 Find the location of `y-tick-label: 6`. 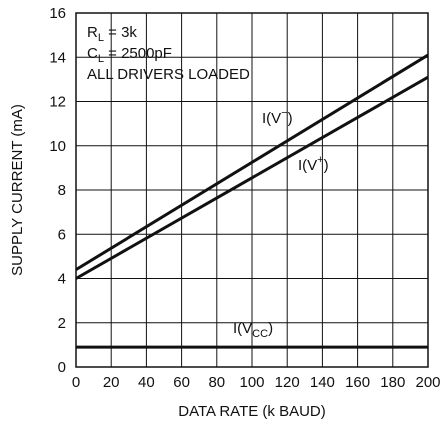

y-tick-label: 6 is located at coordinates (62, 234).